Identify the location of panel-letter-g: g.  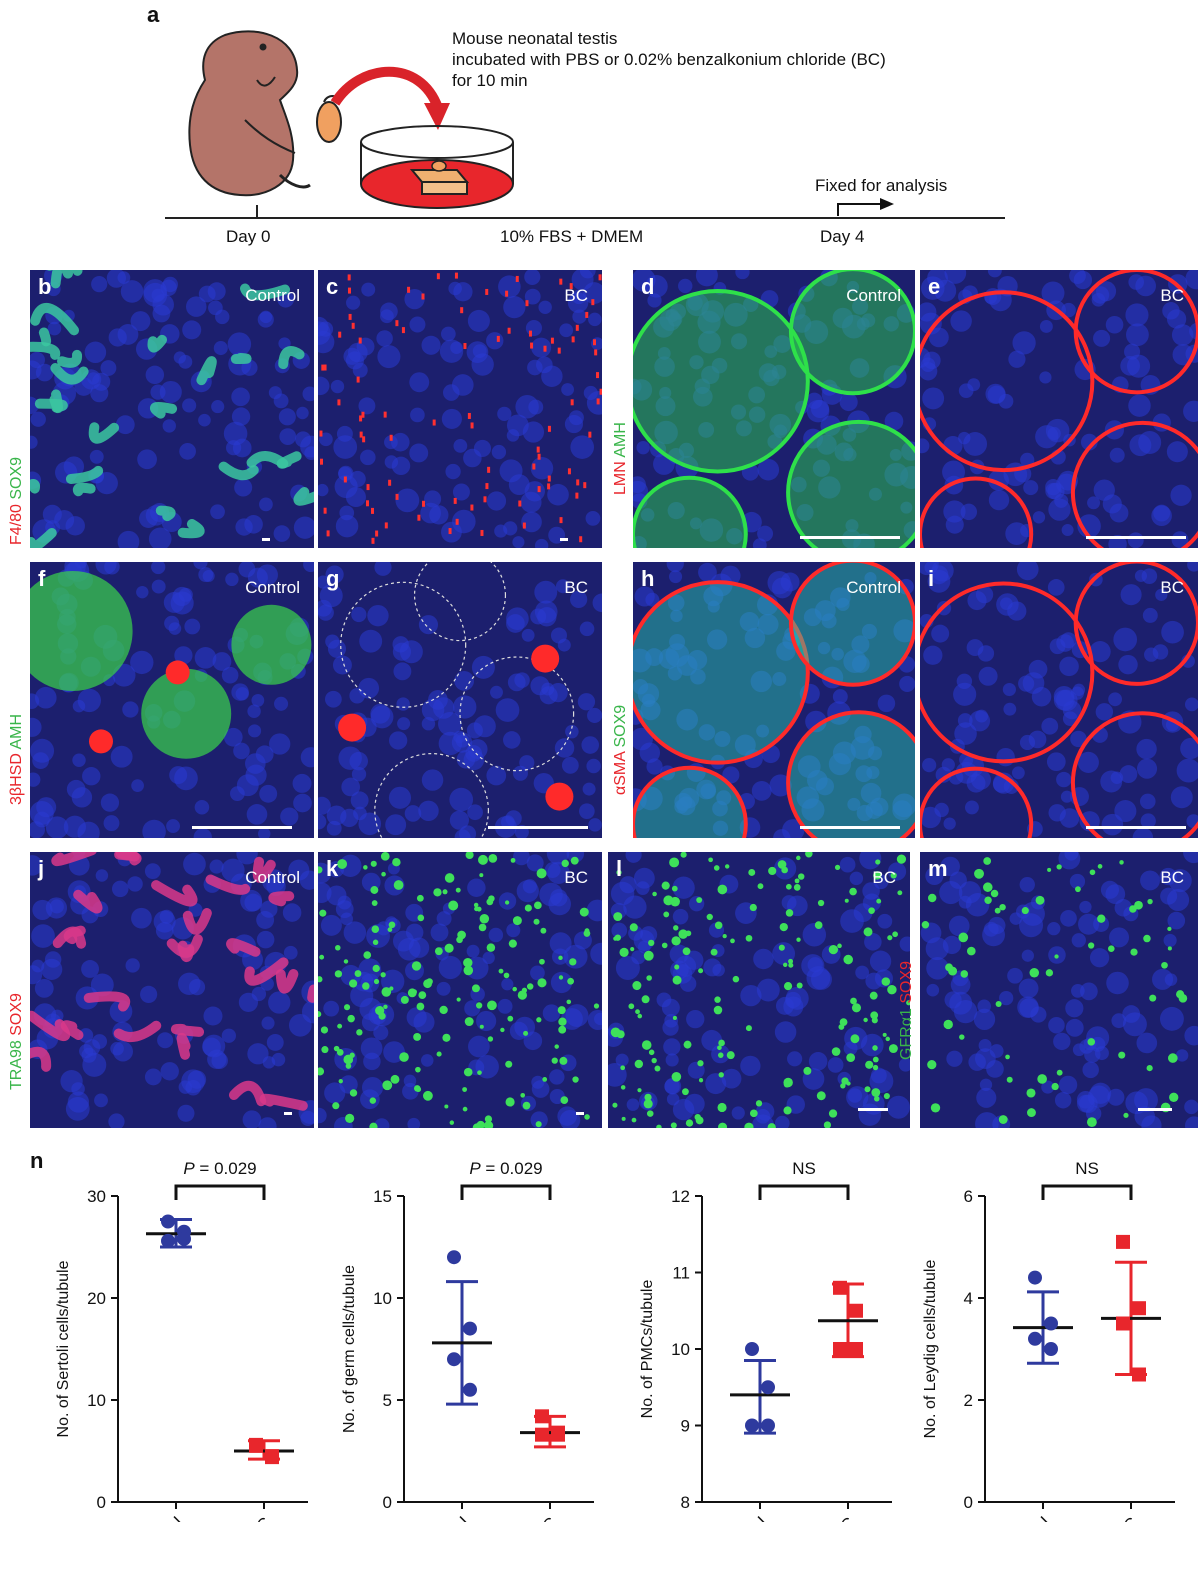
(333, 578).